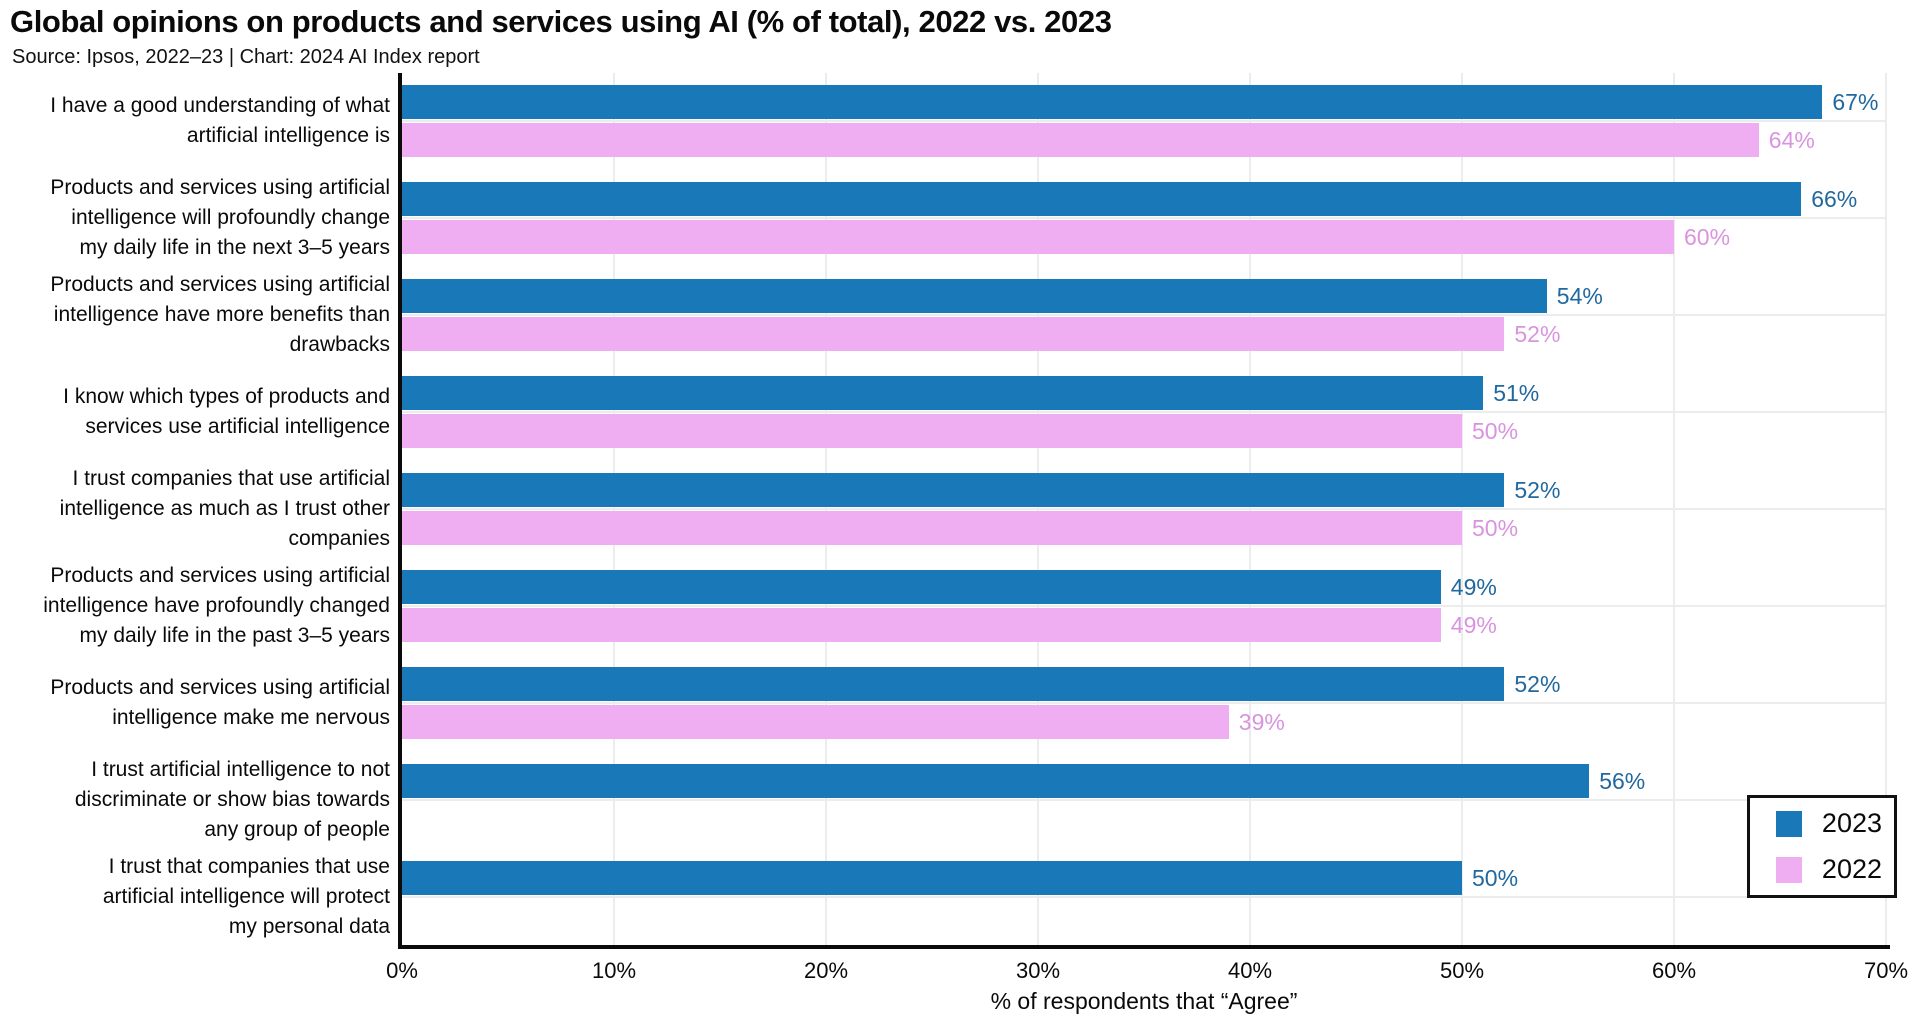  Describe the element at coordinates (1886, 970) in the screenshot. I see `x-tick-70%: 70%` at that location.